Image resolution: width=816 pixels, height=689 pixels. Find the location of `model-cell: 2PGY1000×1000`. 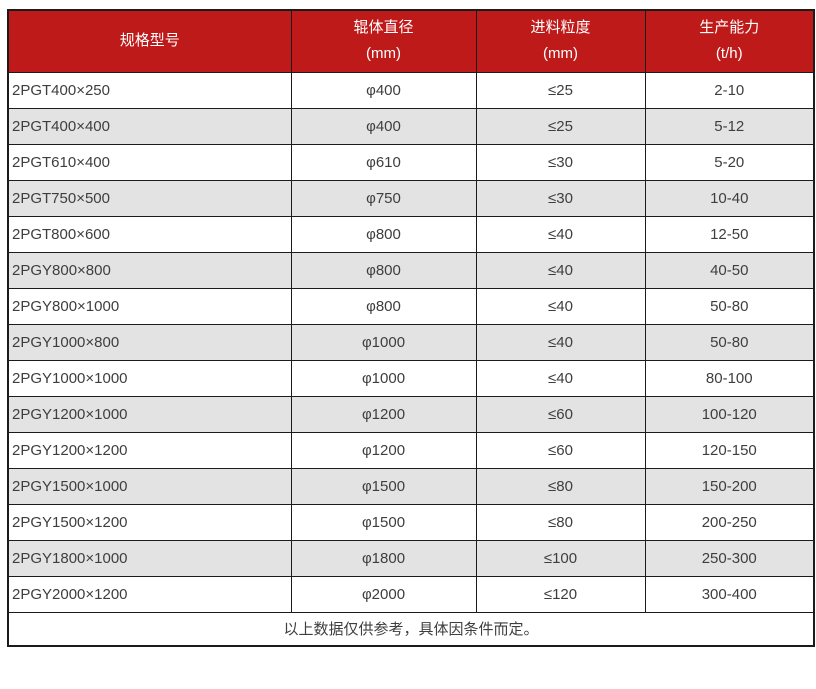

model-cell: 2PGY1000×1000 is located at coordinates (149, 378).